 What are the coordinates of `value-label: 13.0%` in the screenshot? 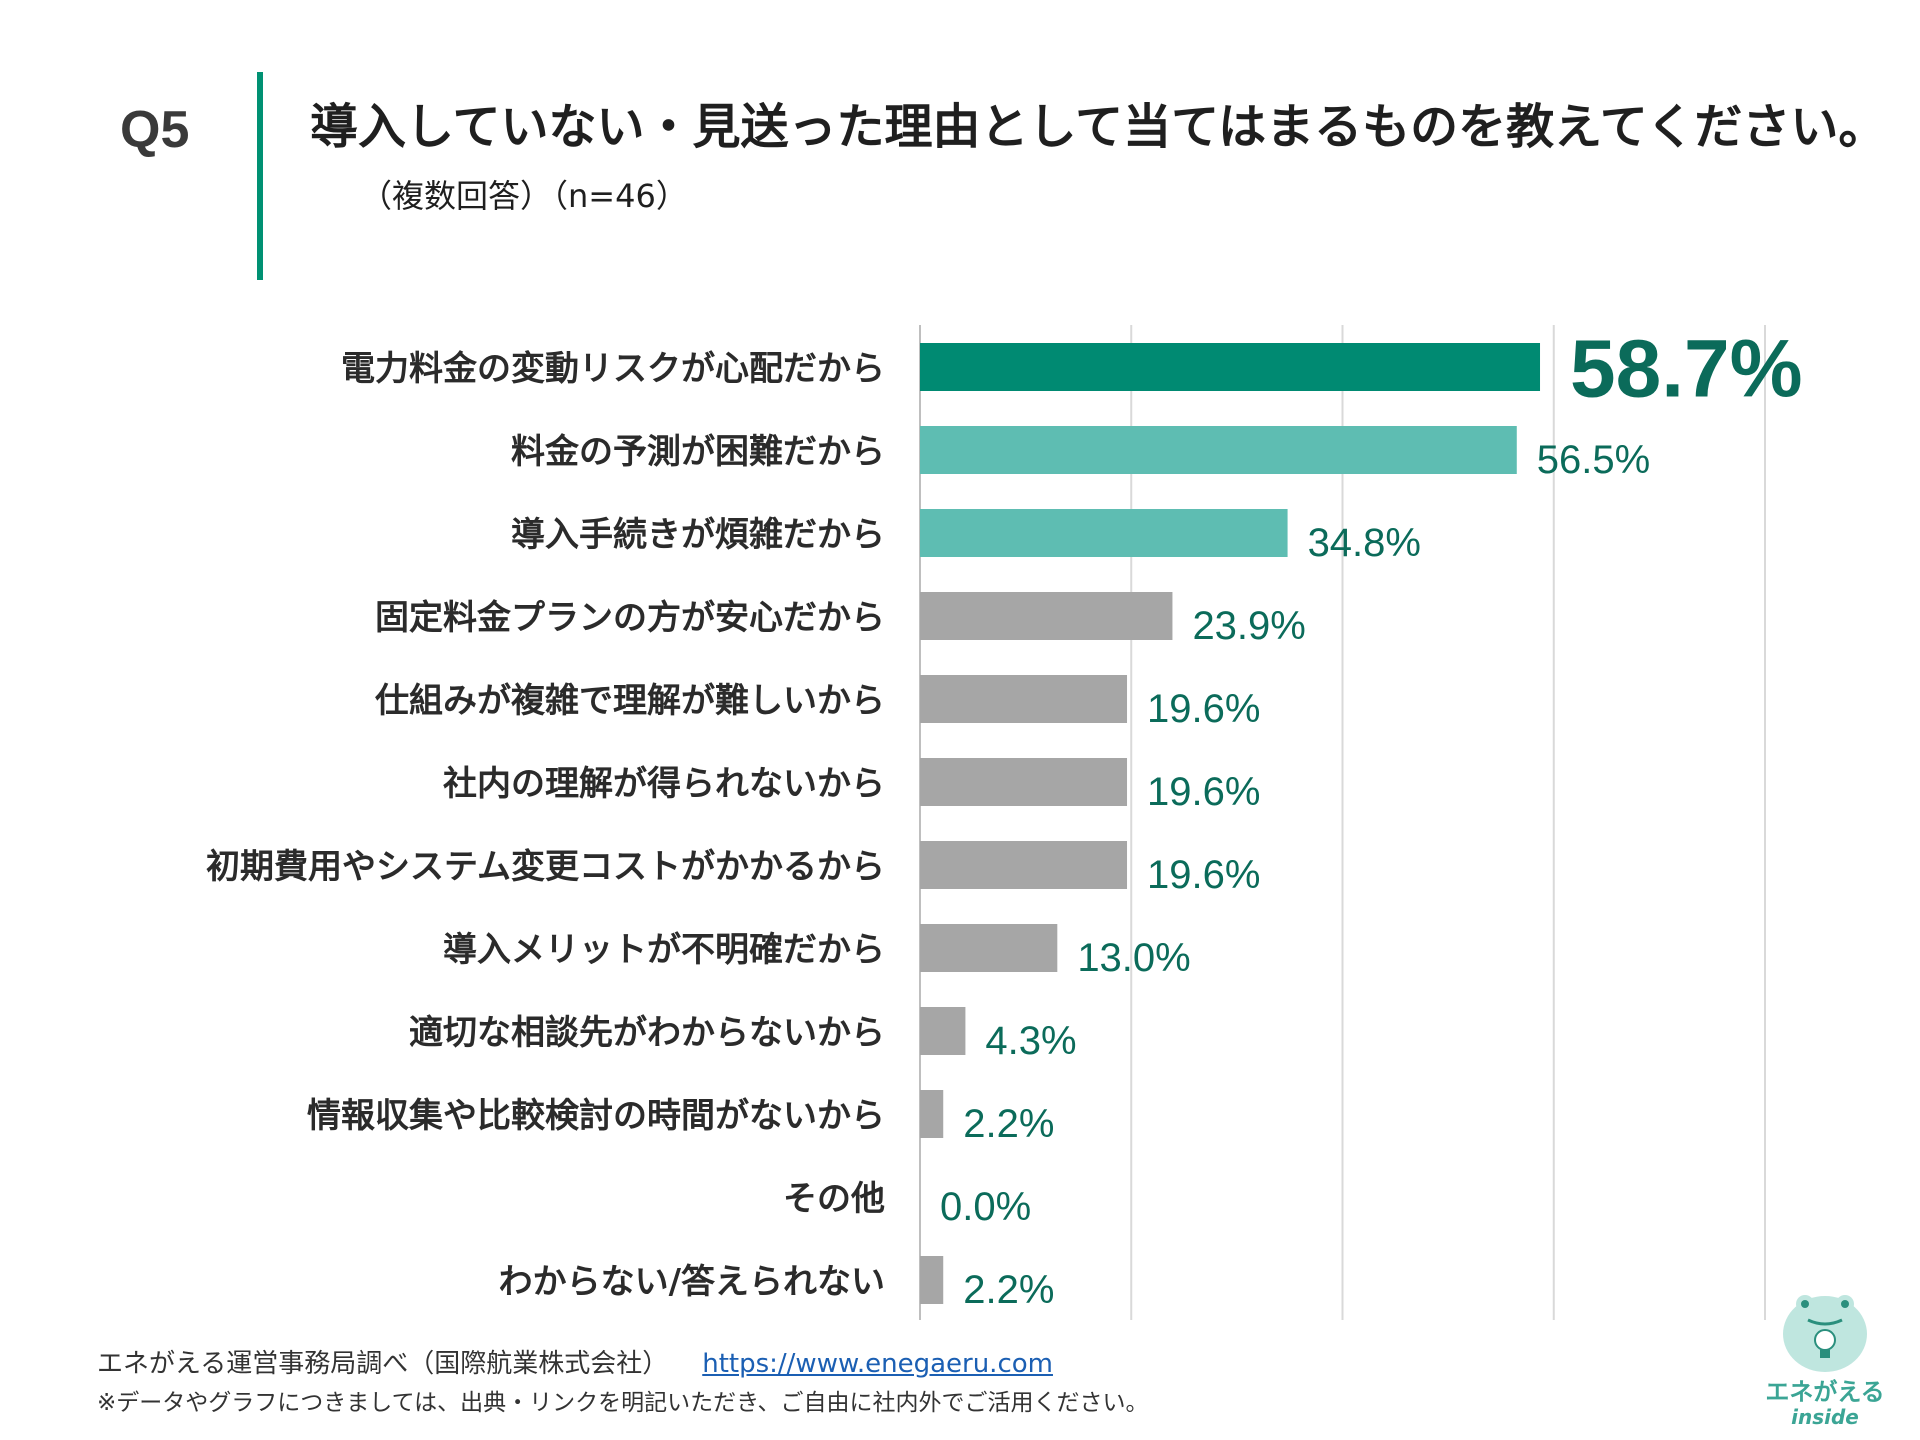 It's located at (1133, 958).